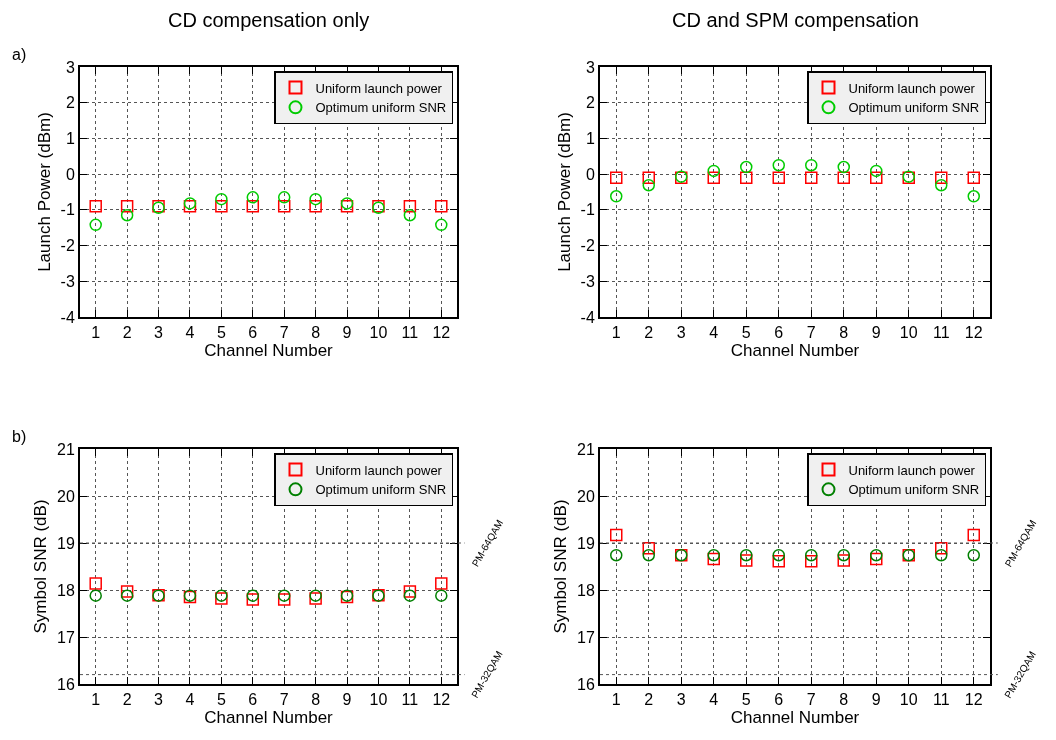 This screenshot has width=1056, height=740. Describe the element at coordinates (590, 174) in the screenshot. I see `y-tick-label: 0` at that location.